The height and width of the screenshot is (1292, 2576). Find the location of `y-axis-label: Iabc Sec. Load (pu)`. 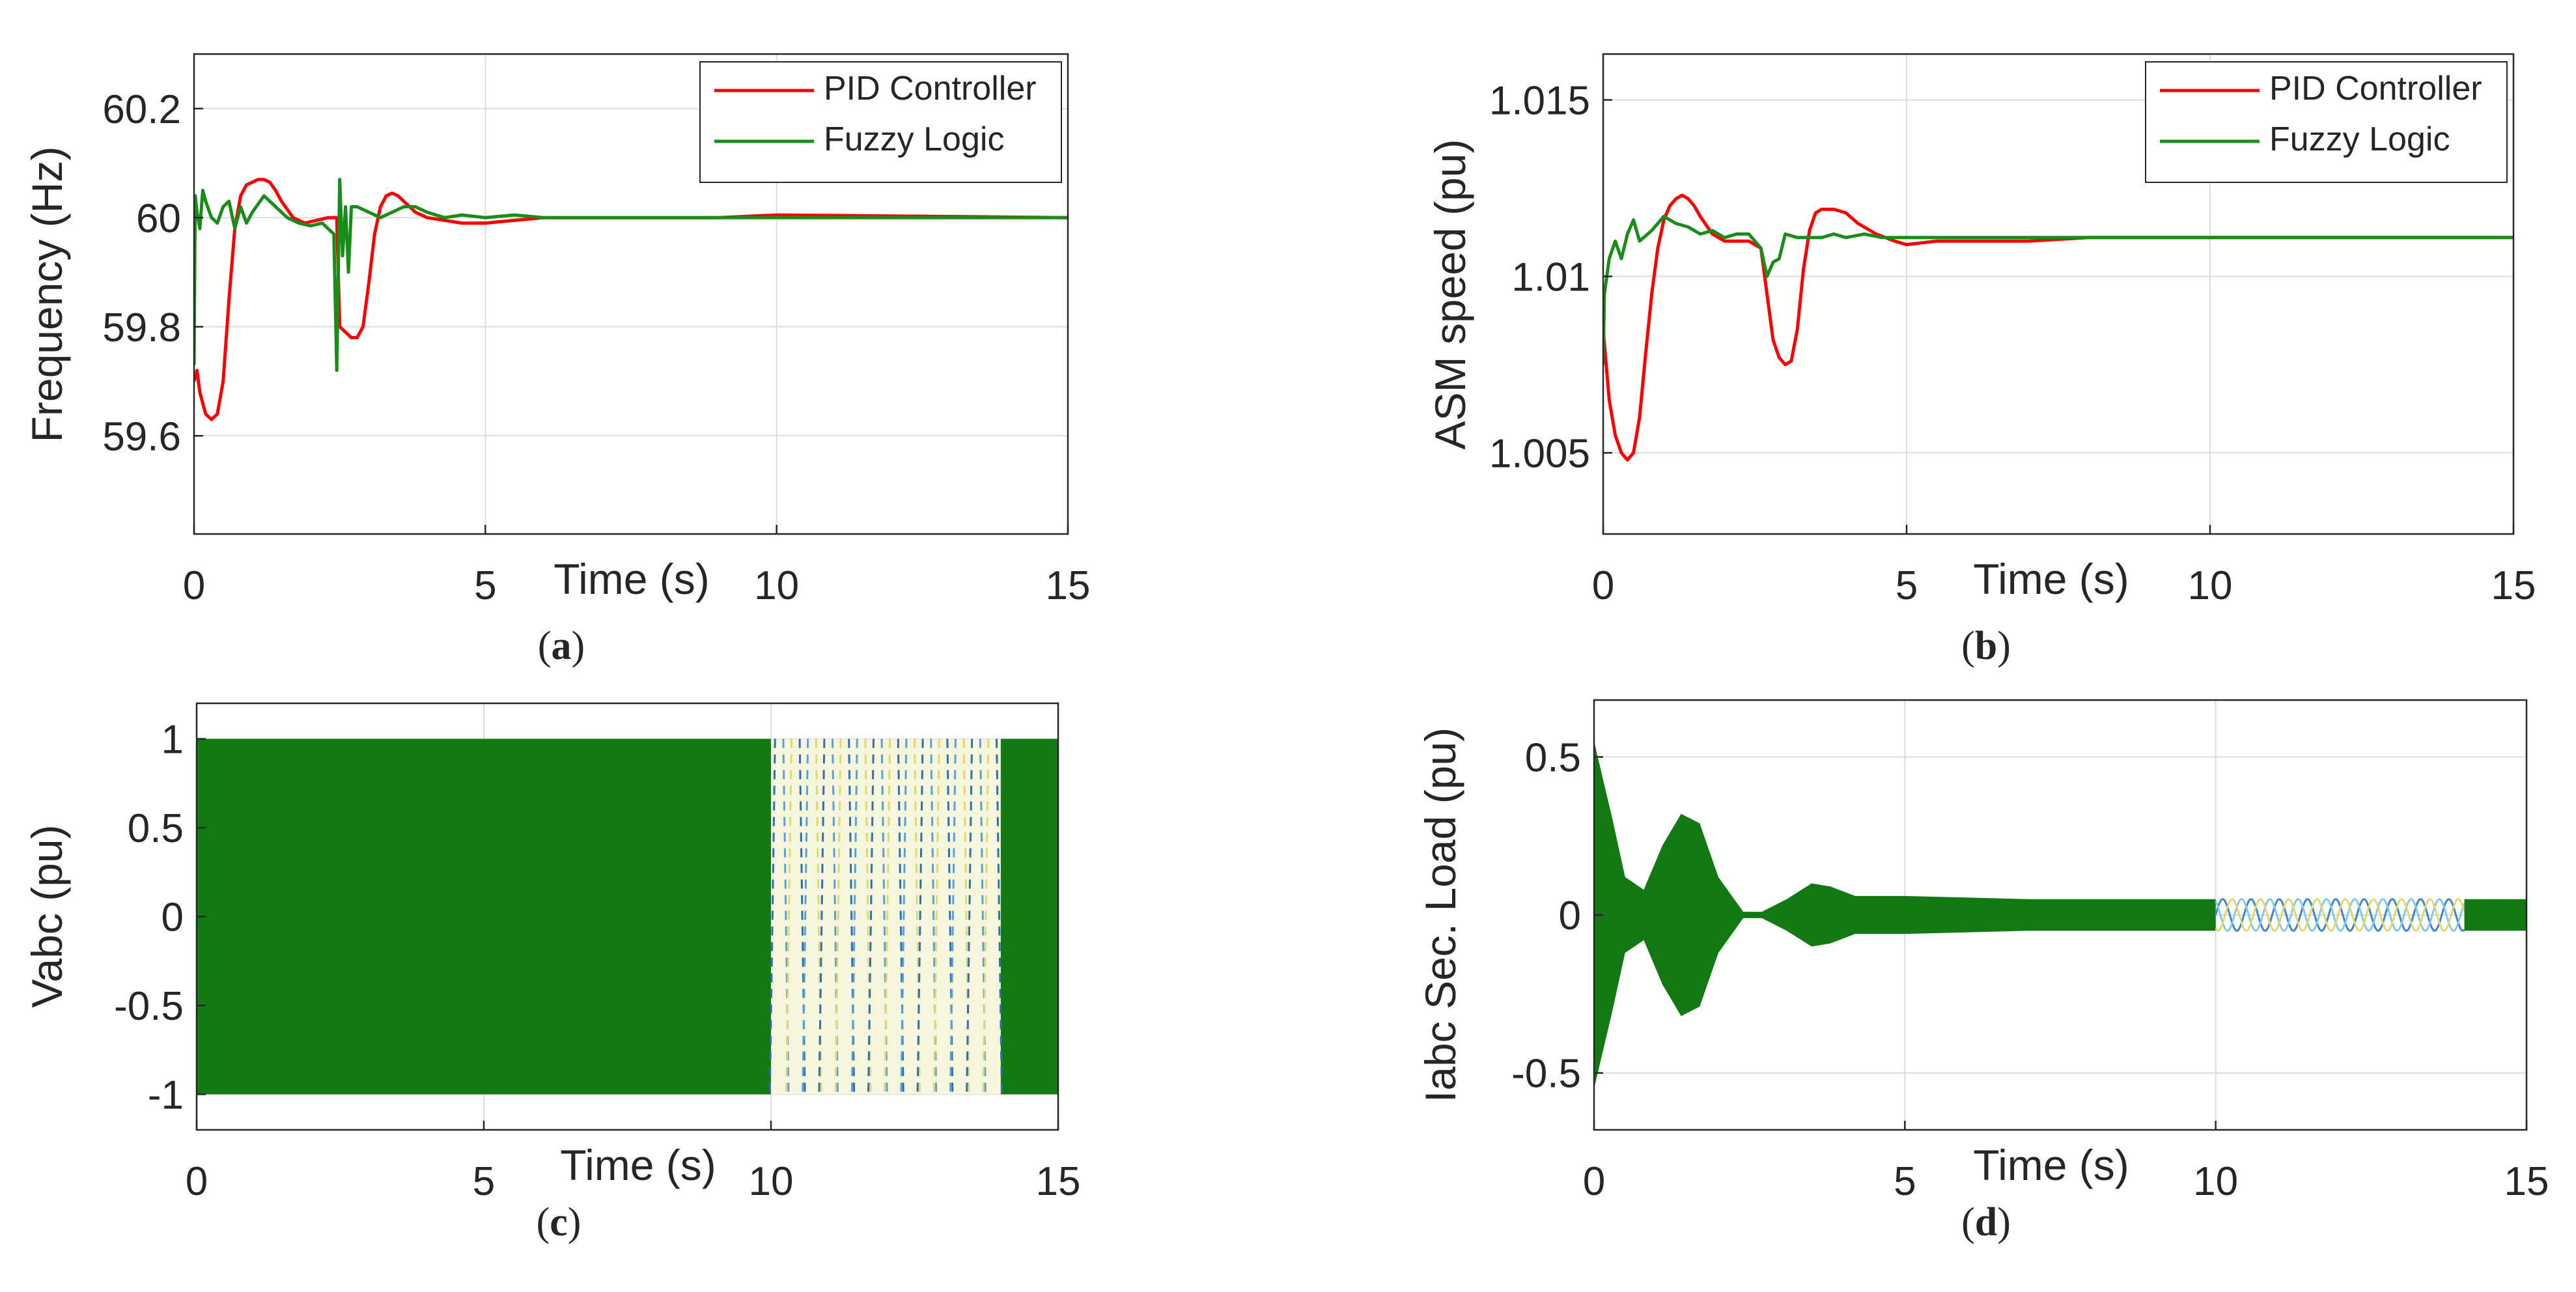

y-axis-label: Iabc Sec. Load (pu) is located at coordinates (1440, 914).